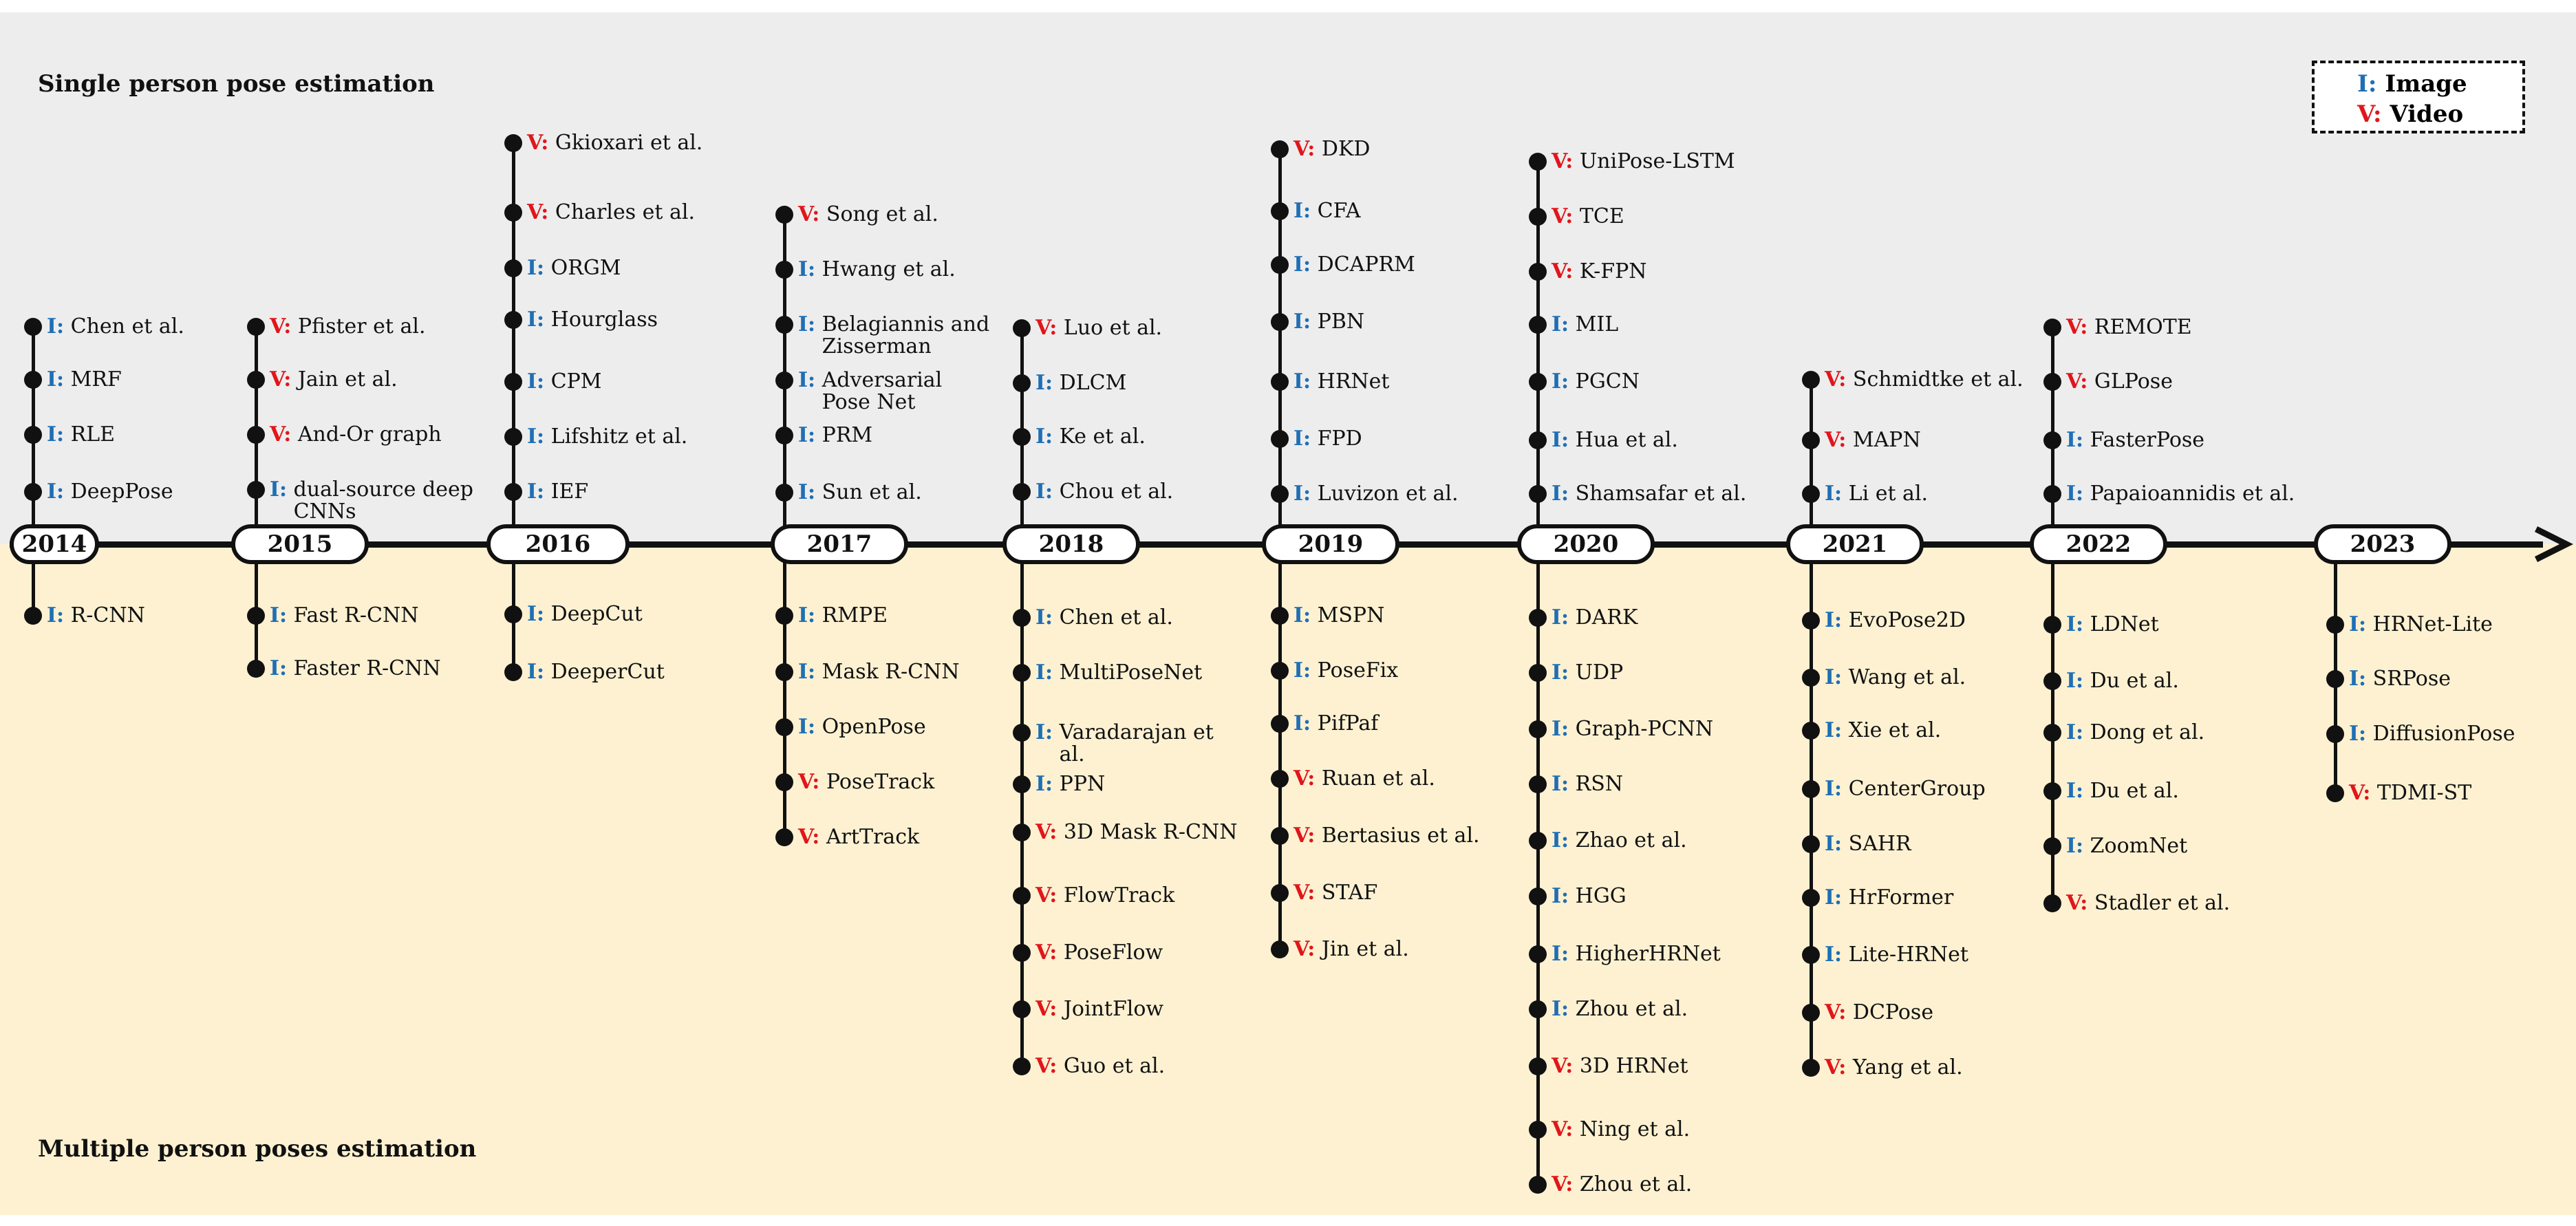 This screenshot has width=2576, height=1226. What do you see at coordinates (1098, 328) in the screenshot?
I see `method-item: V: Luo et al.` at bounding box center [1098, 328].